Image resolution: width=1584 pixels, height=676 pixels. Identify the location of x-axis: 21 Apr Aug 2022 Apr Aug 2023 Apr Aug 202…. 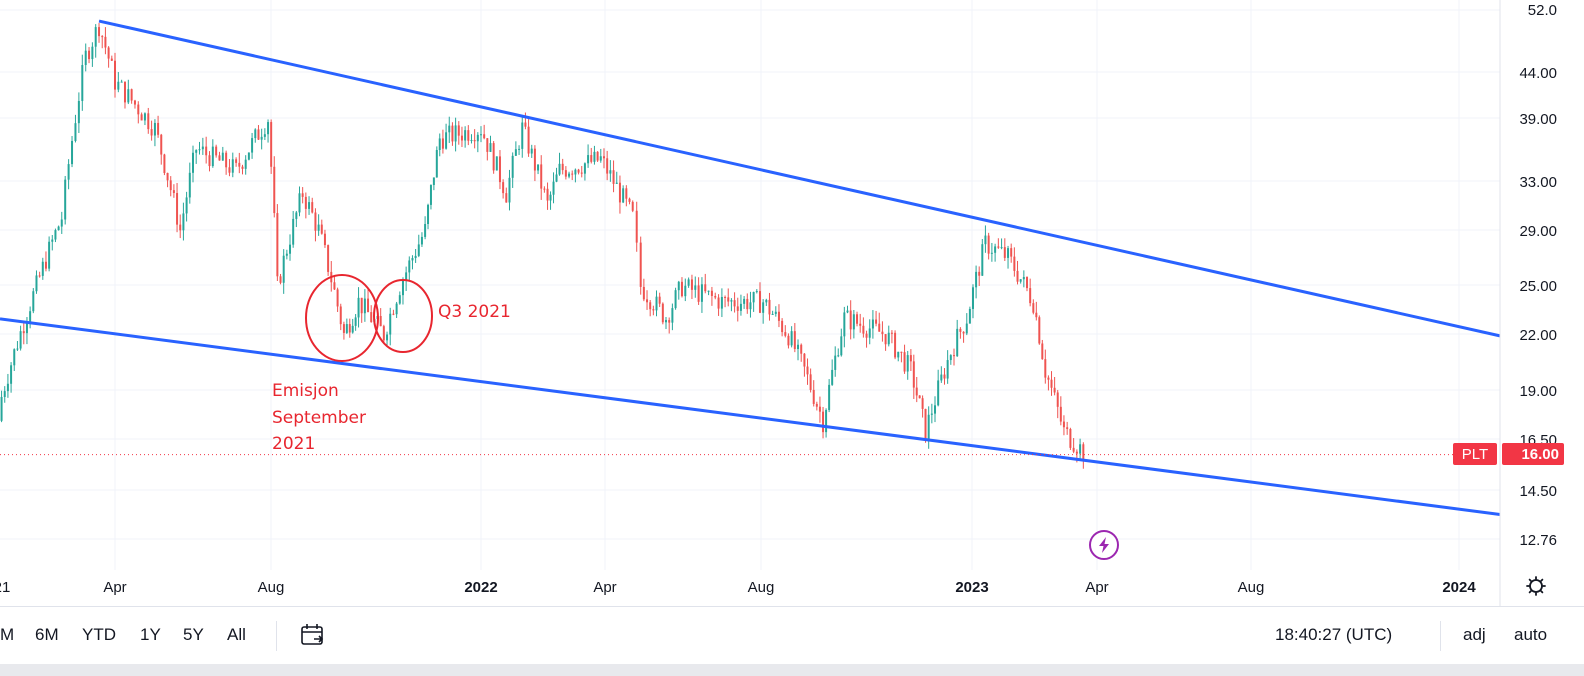
(738, 587).